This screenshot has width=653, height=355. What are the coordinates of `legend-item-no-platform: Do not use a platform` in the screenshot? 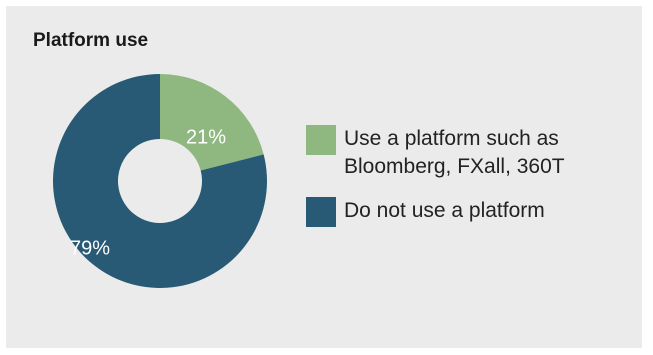 It's located at (475, 212).